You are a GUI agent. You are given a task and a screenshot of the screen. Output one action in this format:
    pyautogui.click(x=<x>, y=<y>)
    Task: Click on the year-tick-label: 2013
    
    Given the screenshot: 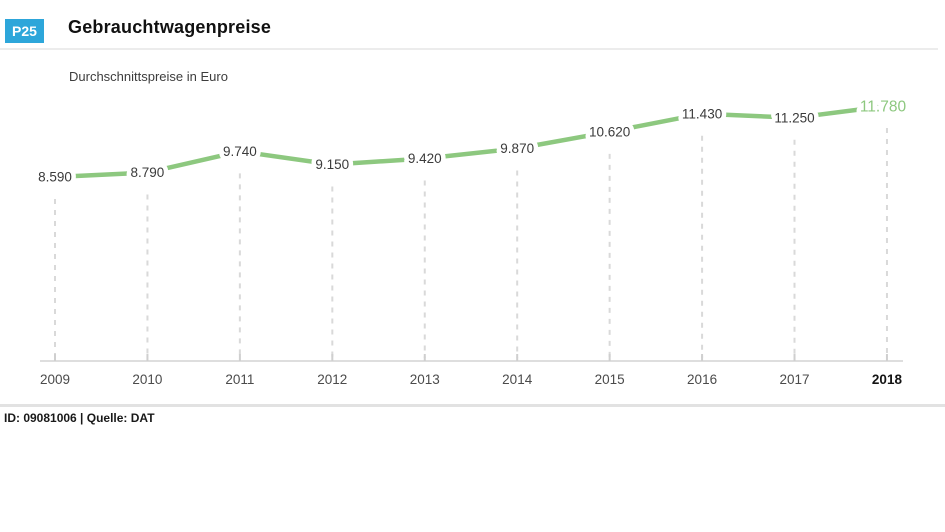 What is the action you would take?
    pyautogui.click(x=425, y=379)
    